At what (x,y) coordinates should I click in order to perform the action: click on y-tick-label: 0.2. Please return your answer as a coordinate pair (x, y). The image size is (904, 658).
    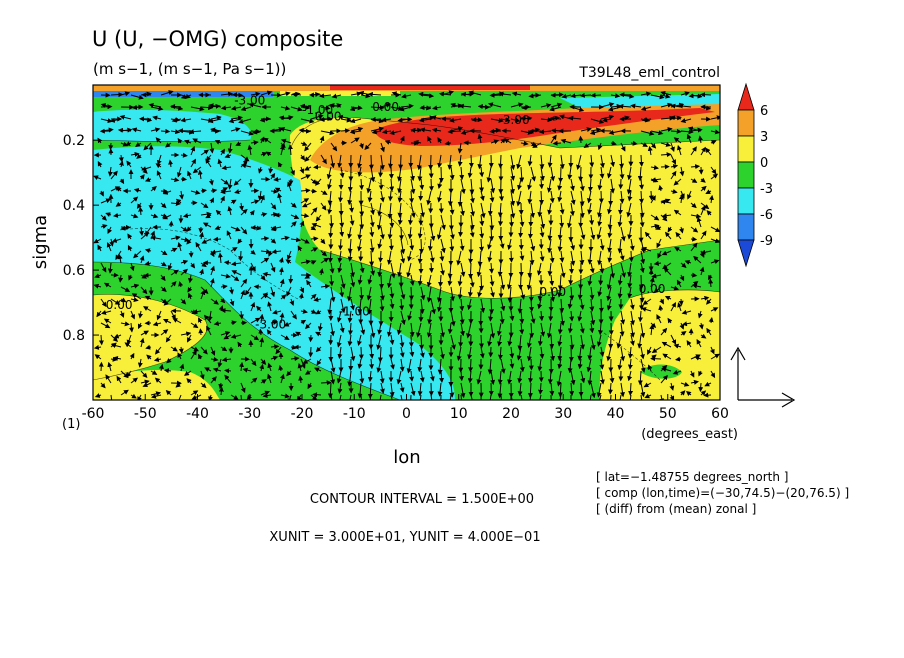
    Looking at the image, I should click on (74, 141).